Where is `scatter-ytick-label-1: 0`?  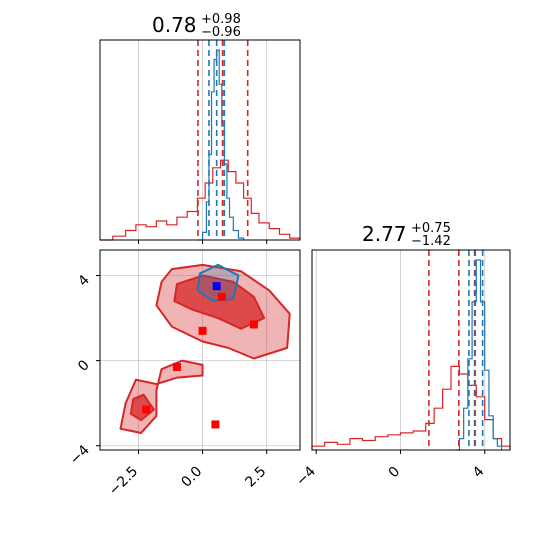 scatter-ytick-label-1: 0 is located at coordinates (84, 366).